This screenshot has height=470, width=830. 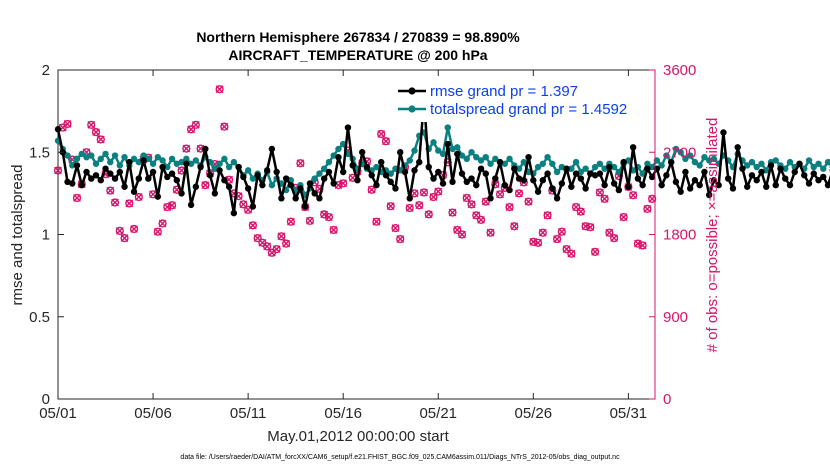 I want to click on y-tick-label-right: 2700, so click(x=679, y=152).